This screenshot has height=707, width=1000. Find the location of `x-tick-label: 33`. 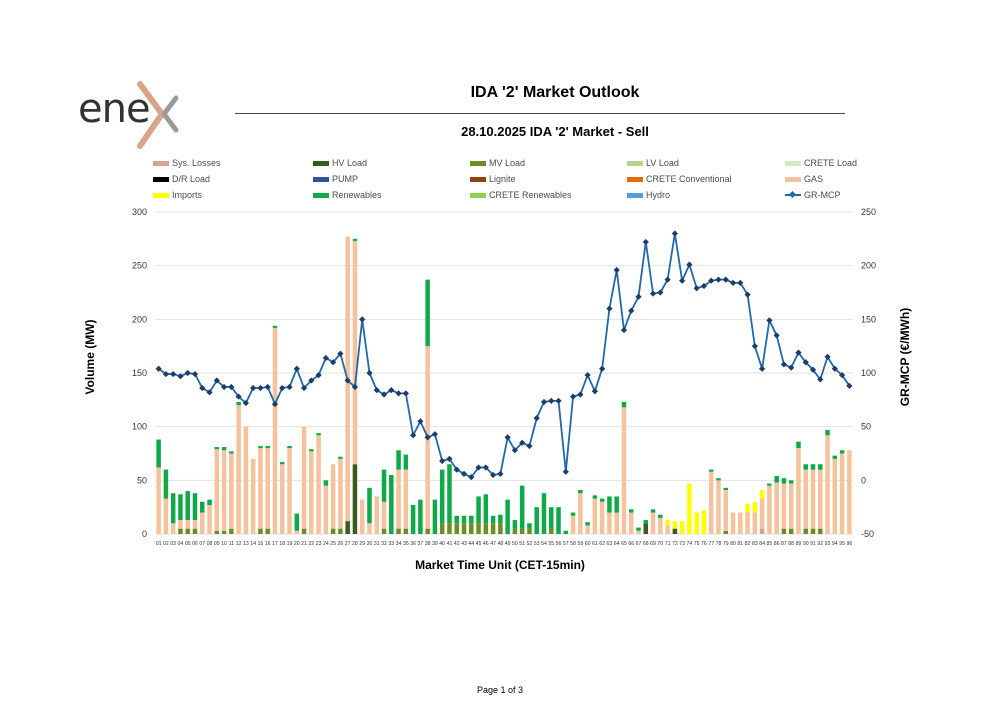

x-tick-label: 33 is located at coordinates (391, 544).